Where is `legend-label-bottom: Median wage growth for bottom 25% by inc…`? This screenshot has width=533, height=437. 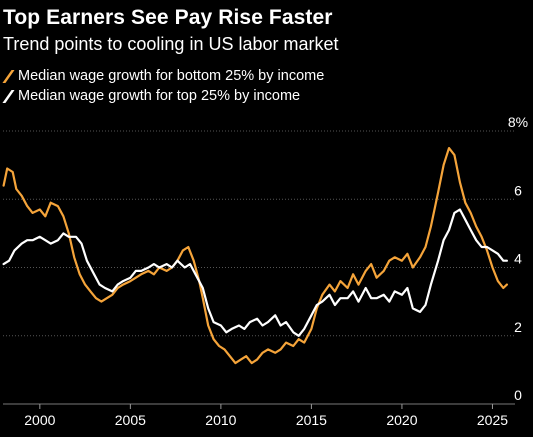
legend-label-bottom: Median wage growth for bottom 25% by inc… is located at coordinates (171, 76).